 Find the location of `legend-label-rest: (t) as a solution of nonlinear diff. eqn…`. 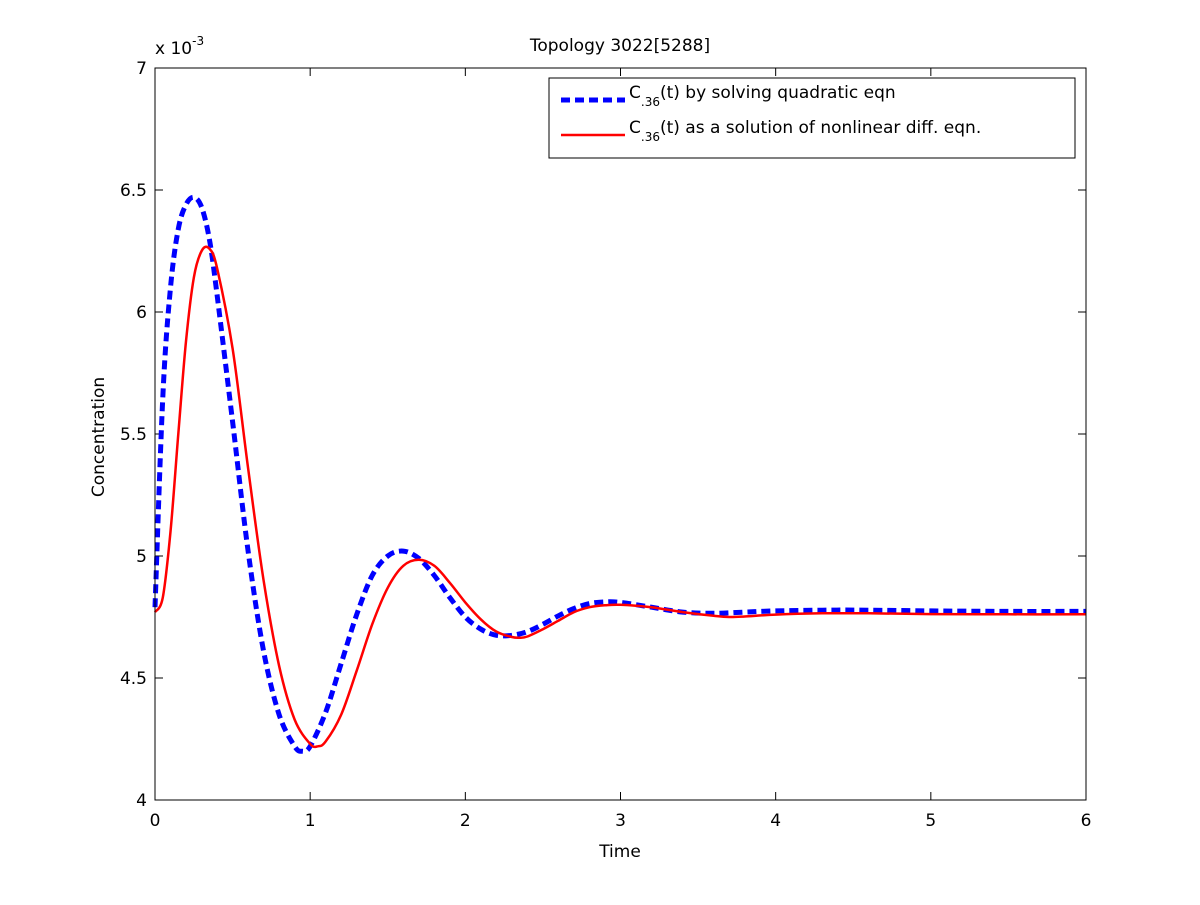

legend-label-rest: (t) as a solution of nonlinear diff. eqn… is located at coordinates (820, 128).